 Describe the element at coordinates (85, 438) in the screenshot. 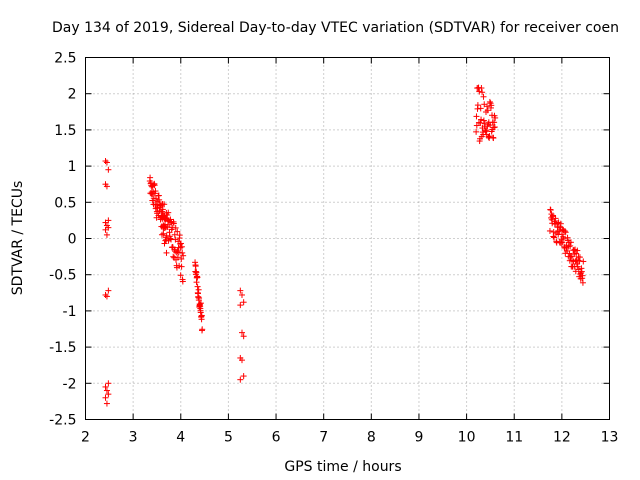

I see `x-tick-label: 2` at that location.